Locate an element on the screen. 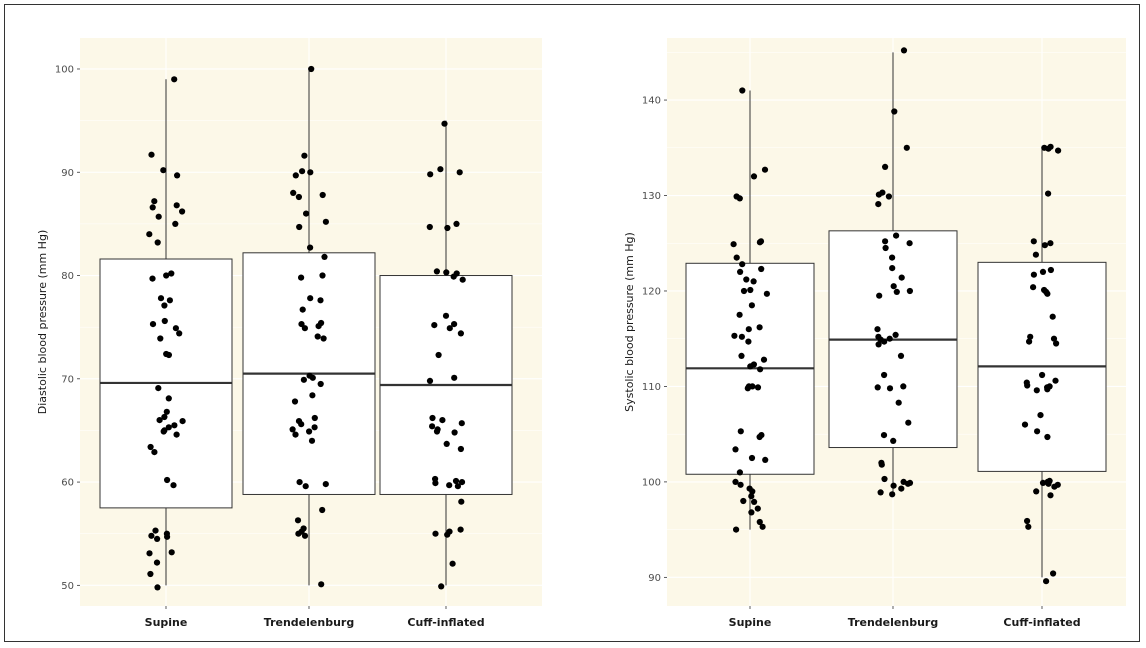 This screenshot has width=1146, height=648. y-tick-label: 100 is located at coordinates (651, 482).